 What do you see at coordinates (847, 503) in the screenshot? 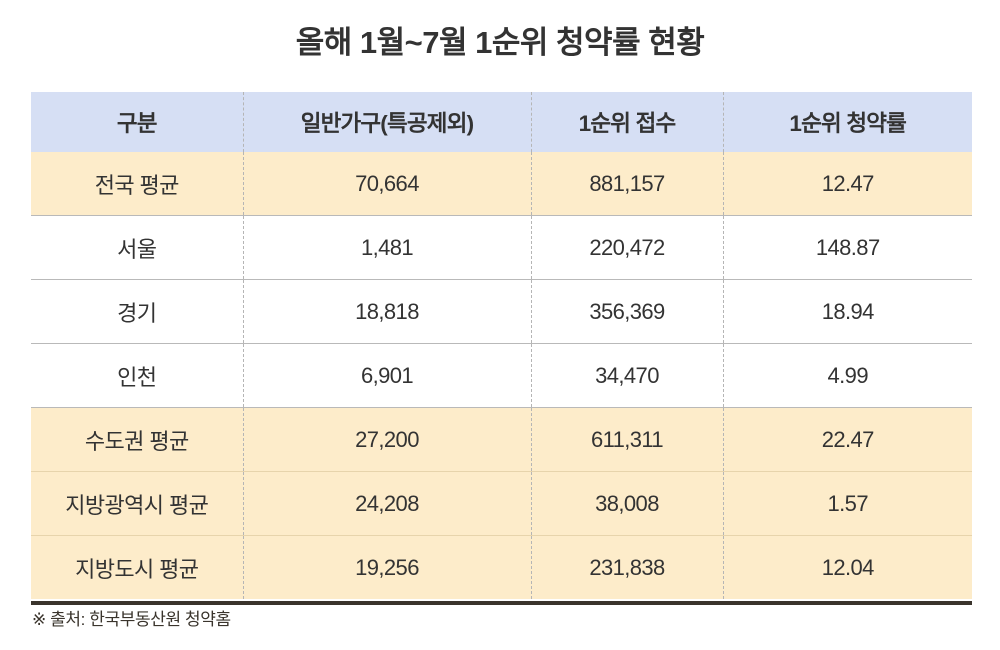
I see `cell-rate: 1.57` at bounding box center [847, 503].